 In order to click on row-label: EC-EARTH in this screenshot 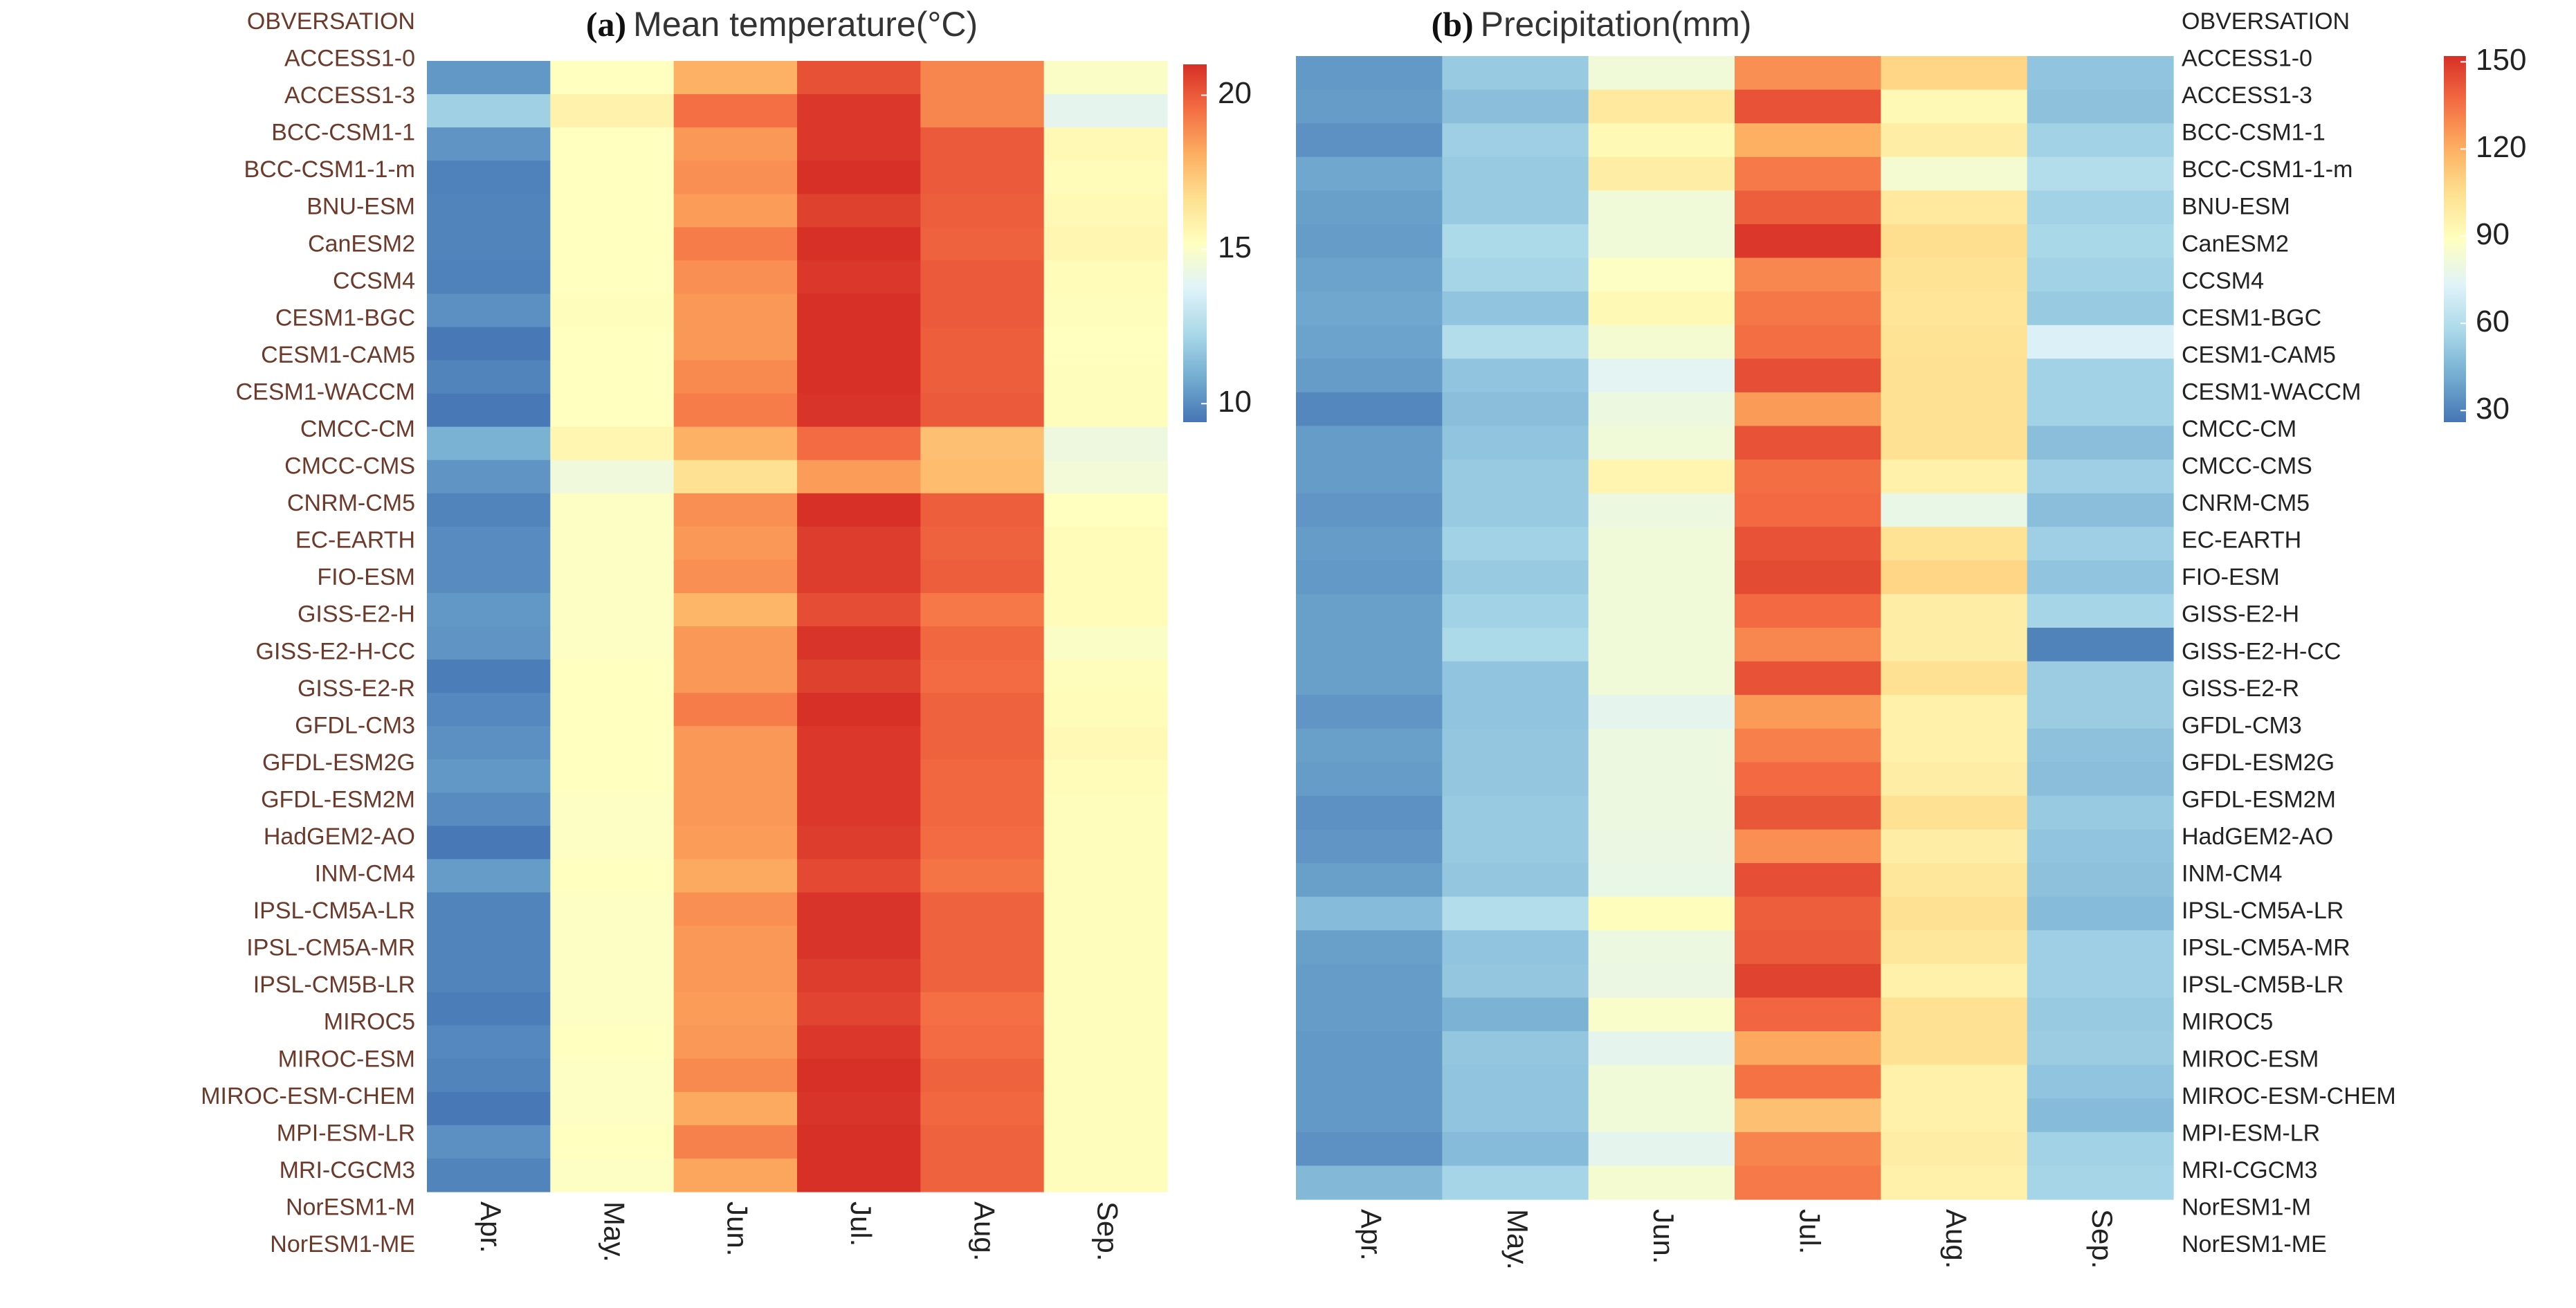, I will do `click(2242, 540)`.